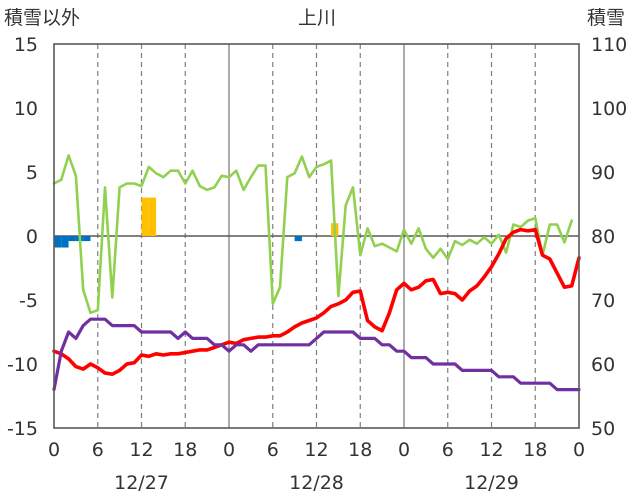 The image size is (636, 501). What do you see at coordinates (26, 109) in the screenshot?
I see `left-tick-label: 10` at bounding box center [26, 109].